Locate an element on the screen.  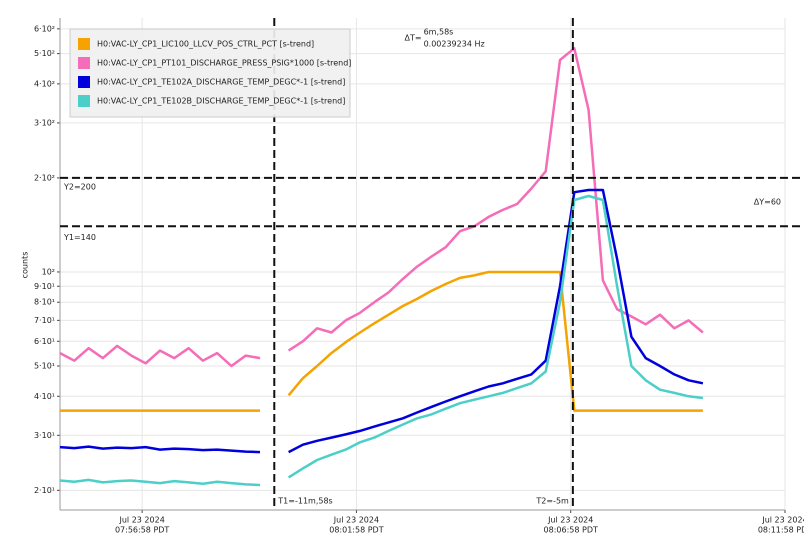
y-tick-label: 3·10¹ is located at coordinates (44, 435).